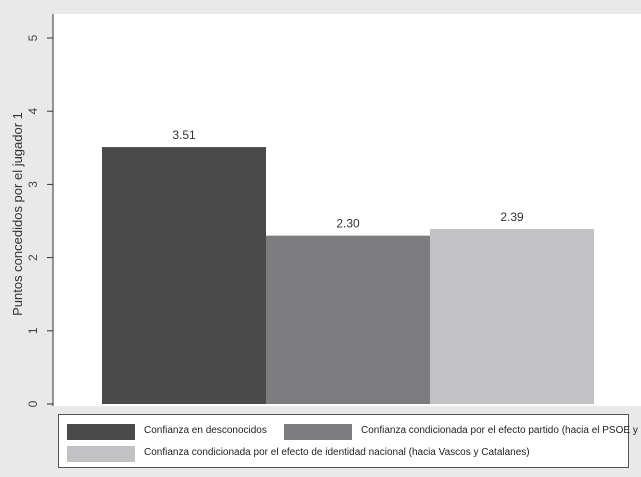 The height and width of the screenshot is (477, 641). I want to click on bar-value-labels: 3.51 2.30 2.39, so click(348, 179).